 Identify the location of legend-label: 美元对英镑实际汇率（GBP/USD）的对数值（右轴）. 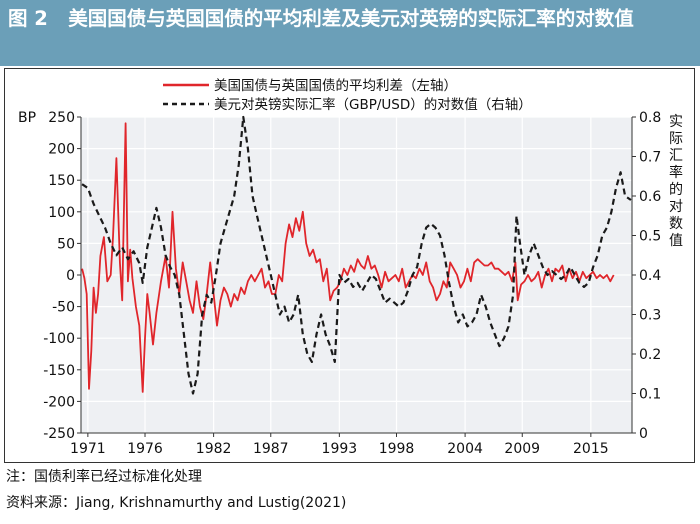
(373, 104).